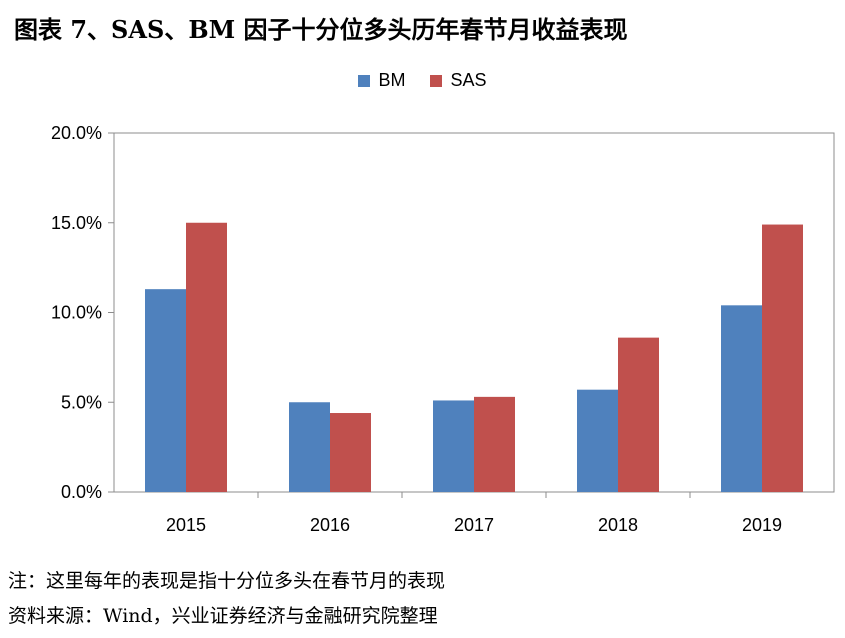 This screenshot has height=638, width=845. What do you see at coordinates (618, 525) in the screenshot?
I see `x-tick-label: 2018` at bounding box center [618, 525].